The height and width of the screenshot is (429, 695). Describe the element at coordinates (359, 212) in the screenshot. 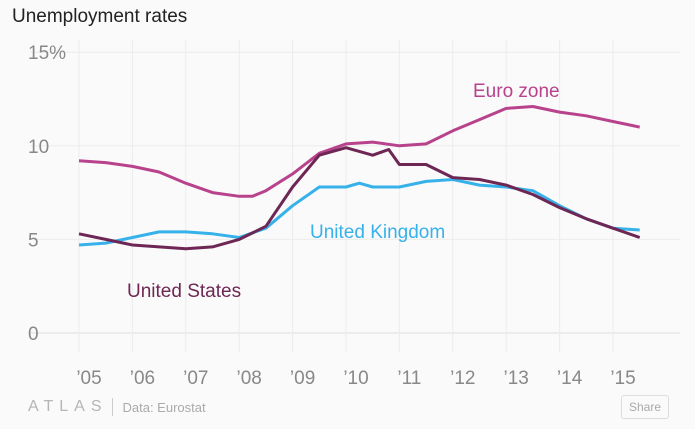

I see `series-line-uk` at that location.